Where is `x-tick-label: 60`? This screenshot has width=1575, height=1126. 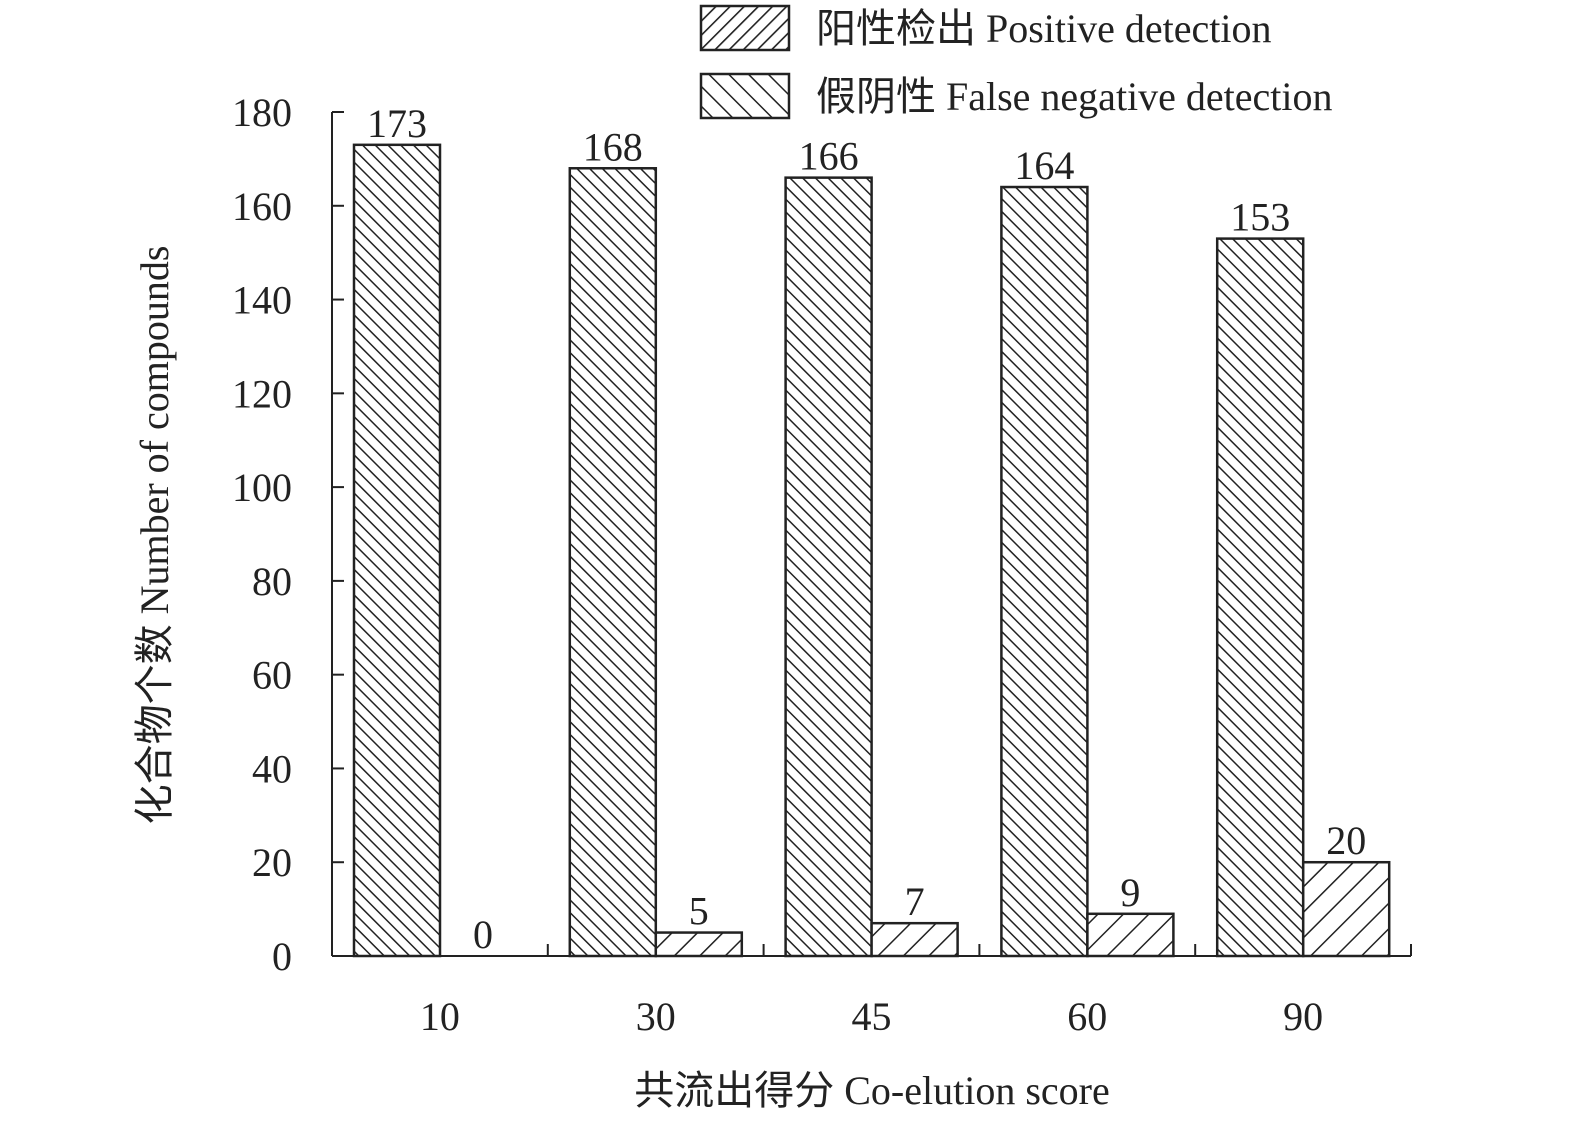 x-tick-label: 60 is located at coordinates (1087, 1016).